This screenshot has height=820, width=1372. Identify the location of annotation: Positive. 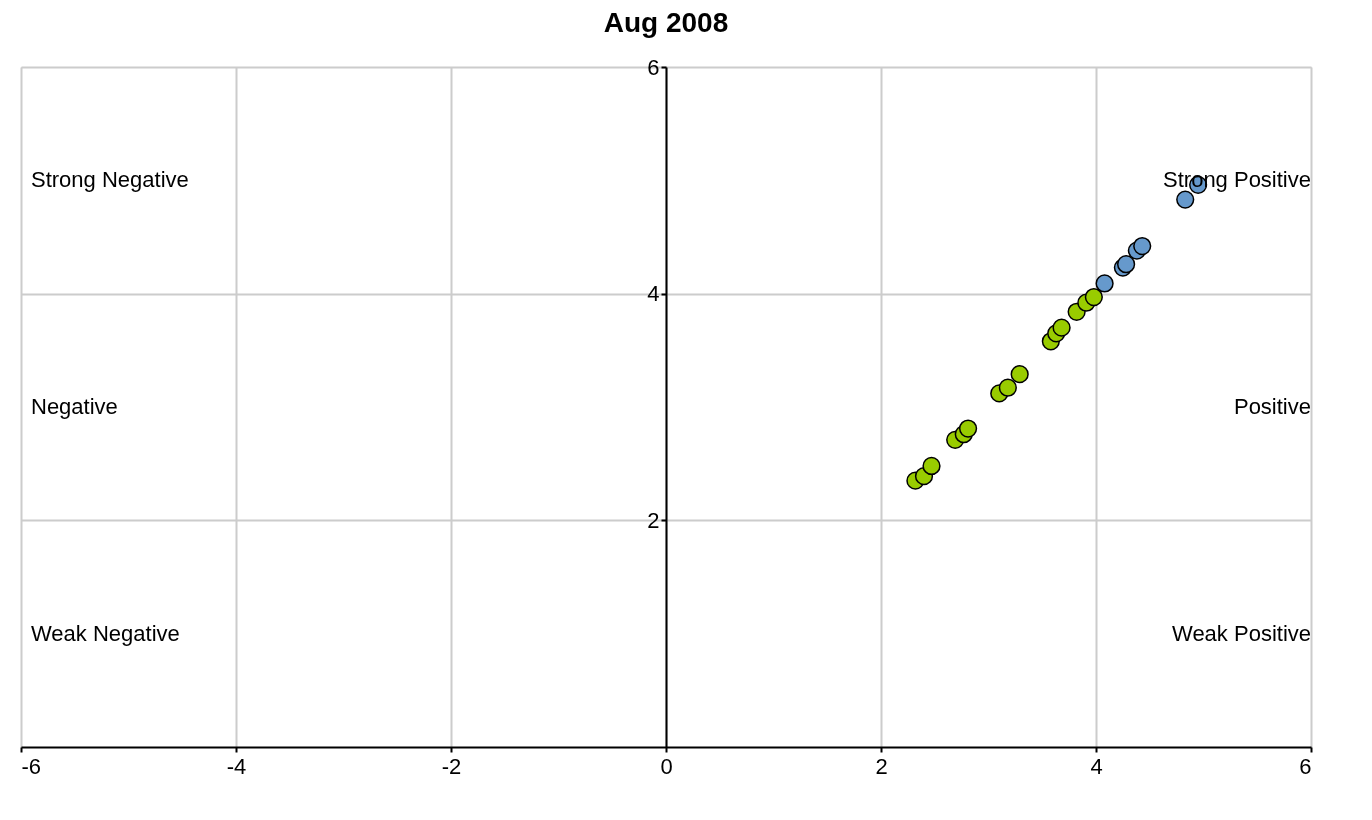
(1272, 406).